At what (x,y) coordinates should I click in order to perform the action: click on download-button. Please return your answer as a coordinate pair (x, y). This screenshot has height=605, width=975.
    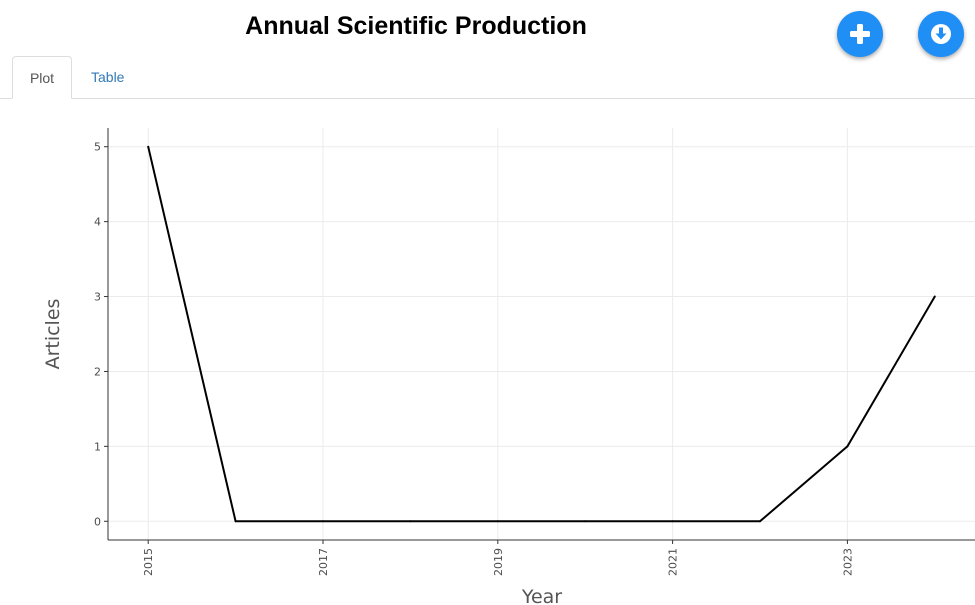
    Looking at the image, I should click on (941, 34).